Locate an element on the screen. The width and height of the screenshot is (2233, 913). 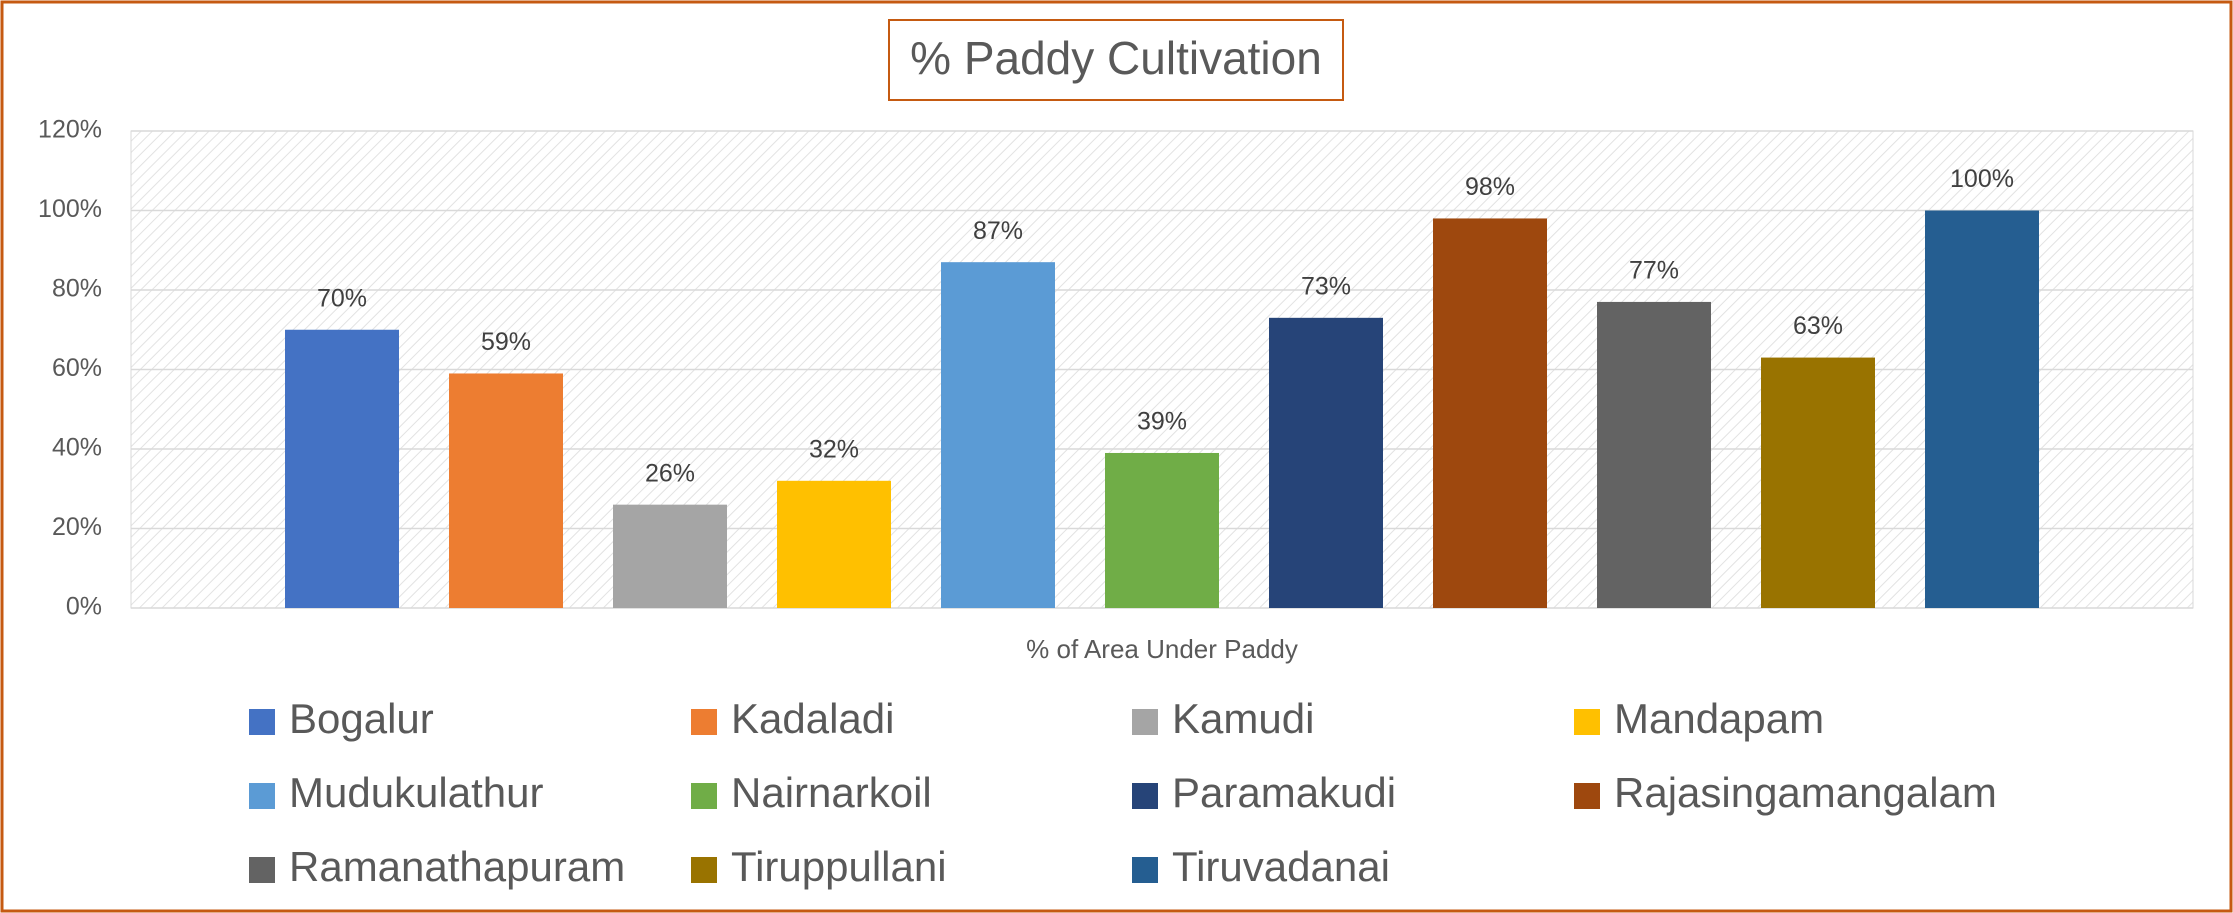
chart-title: % Paddy Cultivation is located at coordinates (1116, 58).